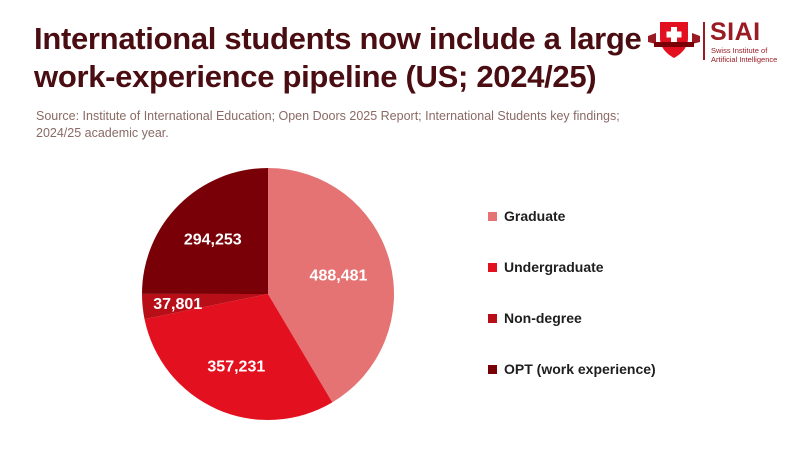 The height and width of the screenshot is (450, 800). I want to click on legend-label-undergraduate: Undergraduate, so click(554, 267).